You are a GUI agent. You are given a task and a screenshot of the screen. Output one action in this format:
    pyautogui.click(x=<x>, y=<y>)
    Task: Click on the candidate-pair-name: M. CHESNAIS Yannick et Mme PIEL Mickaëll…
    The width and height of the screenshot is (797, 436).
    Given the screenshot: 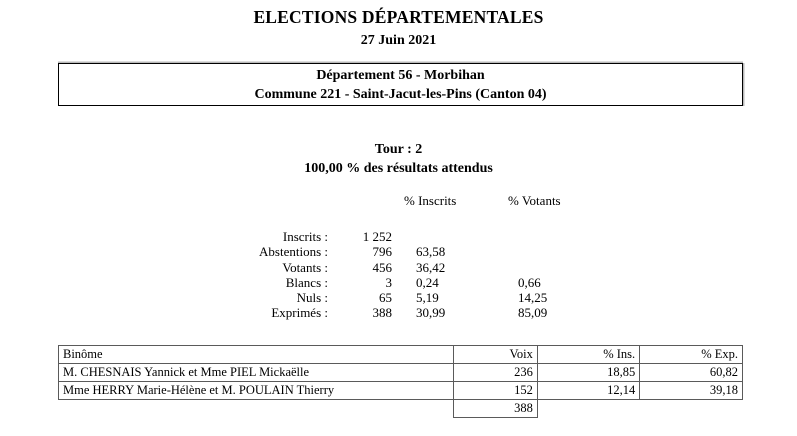 What is the action you would take?
    pyautogui.click(x=256, y=372)
    